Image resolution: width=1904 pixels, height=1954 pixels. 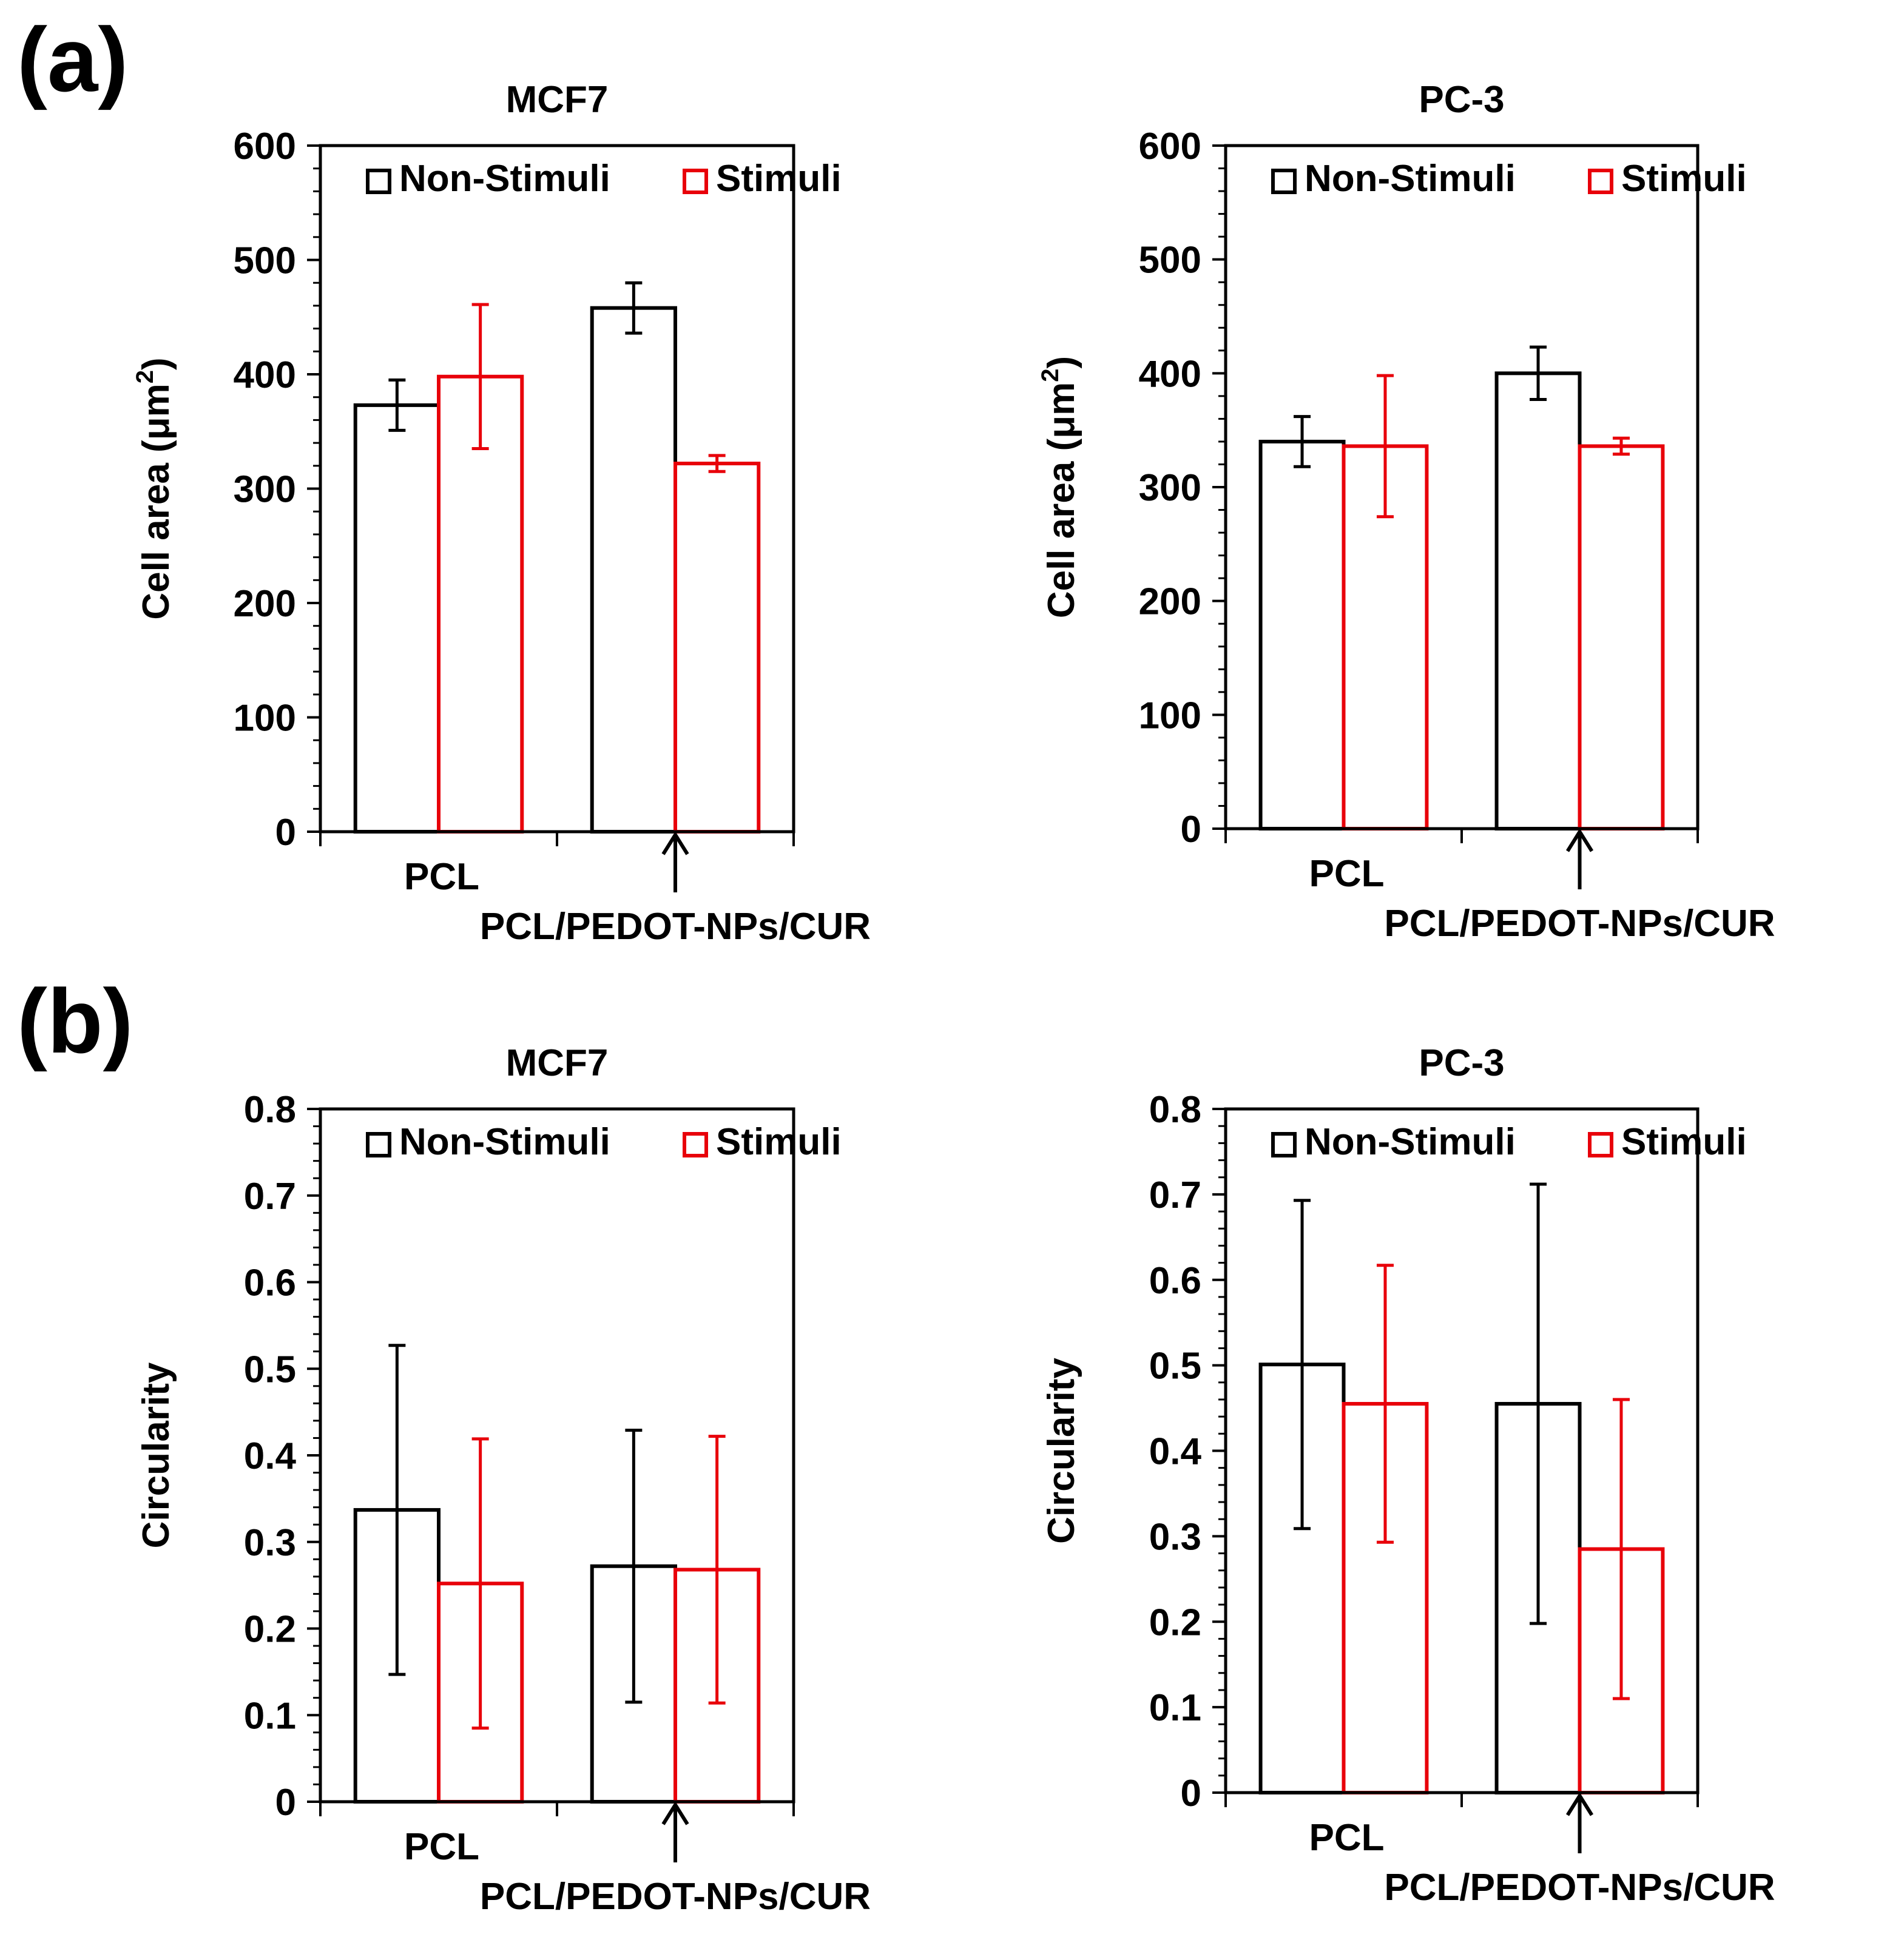 I want to click on panel-label-b: (b), so click(x=75, y=1021).